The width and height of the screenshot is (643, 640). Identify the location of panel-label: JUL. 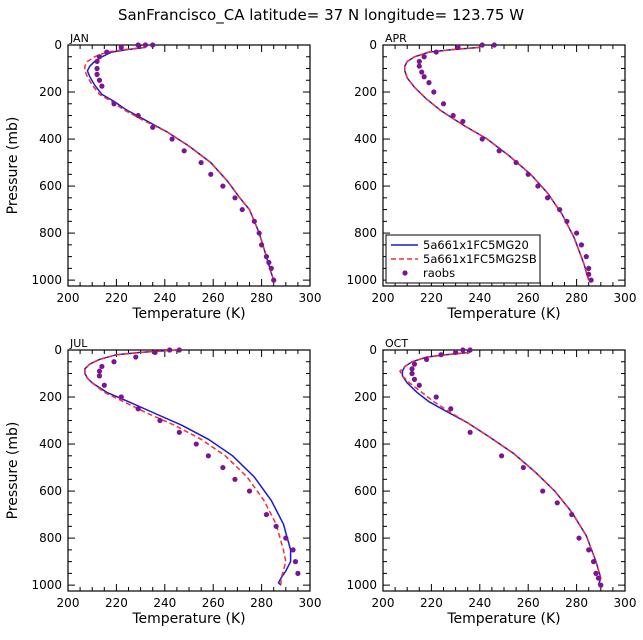
(78, 343).